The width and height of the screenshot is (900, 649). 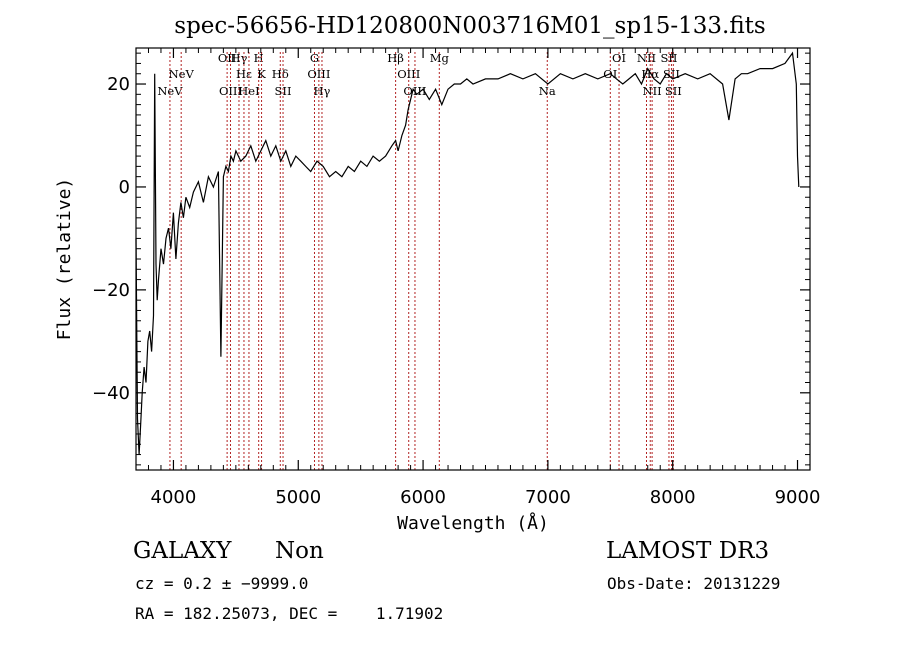 What do you see at coordinates (124, 187) in the screenshot?
I see `y-tick-label: 0` at bounding box center [124, 187].